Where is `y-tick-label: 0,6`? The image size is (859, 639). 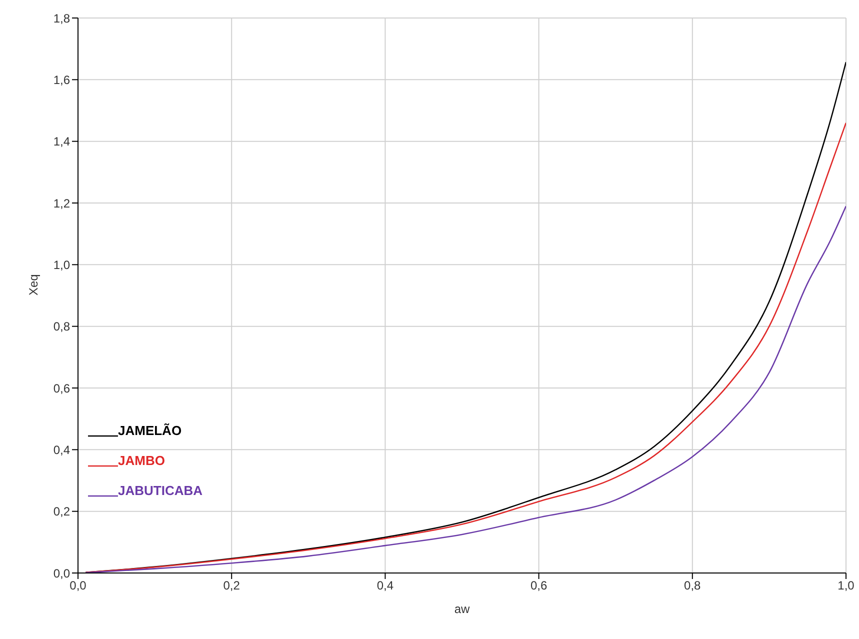
y-tick-label: 0,6 is located at coordinates (61, 388).